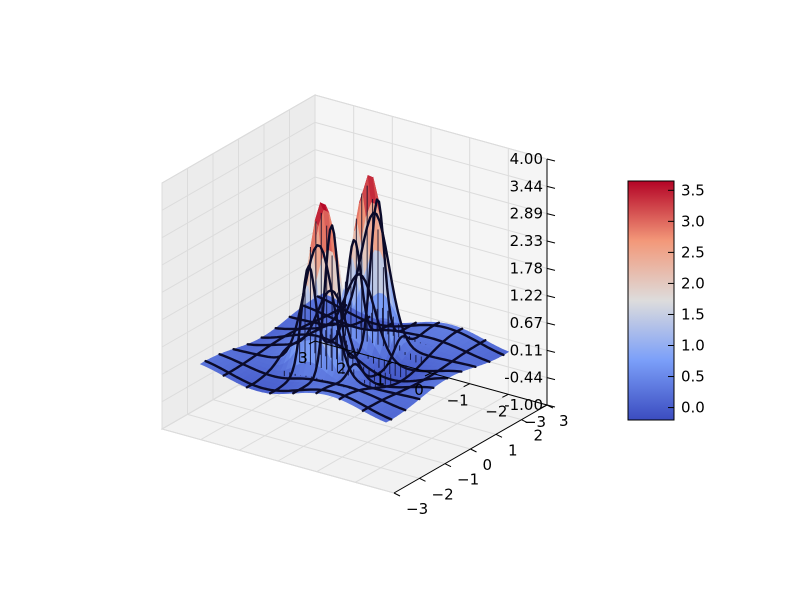  Describe the element at coordinates (526, 159) in the screenshot. I see `z-tick-label: 4.00` at that location.